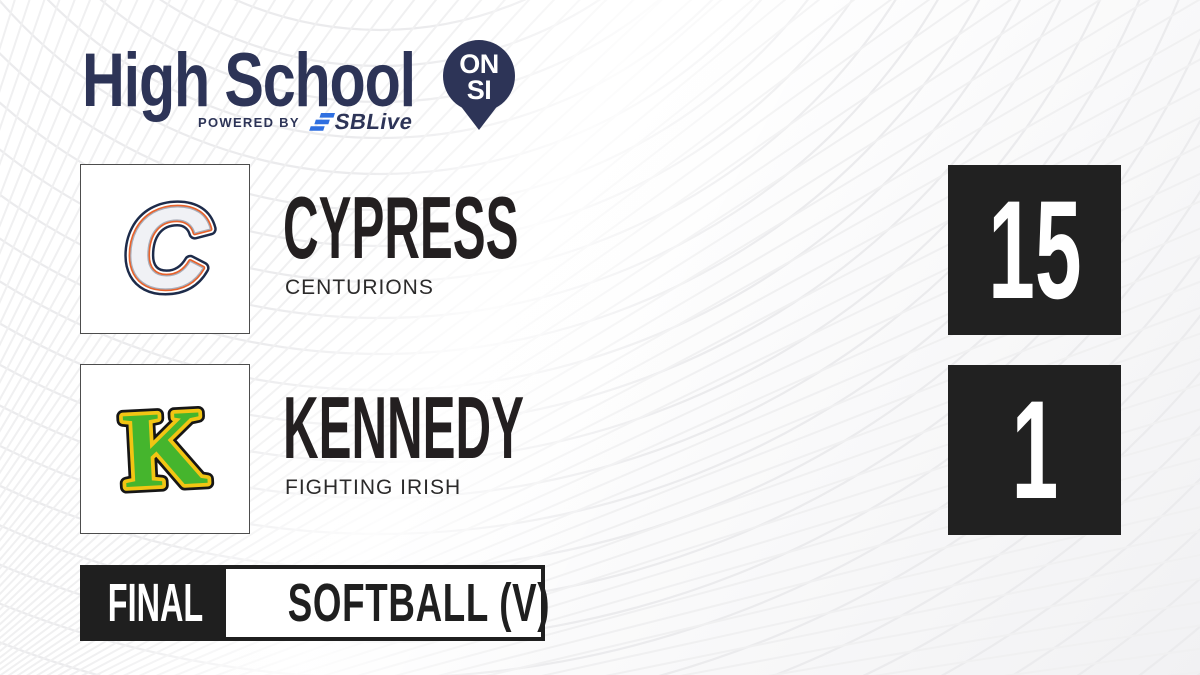 The image size is (1200, 675). I want to click on sblive-wordmark: SBLive, so click(373, 121).